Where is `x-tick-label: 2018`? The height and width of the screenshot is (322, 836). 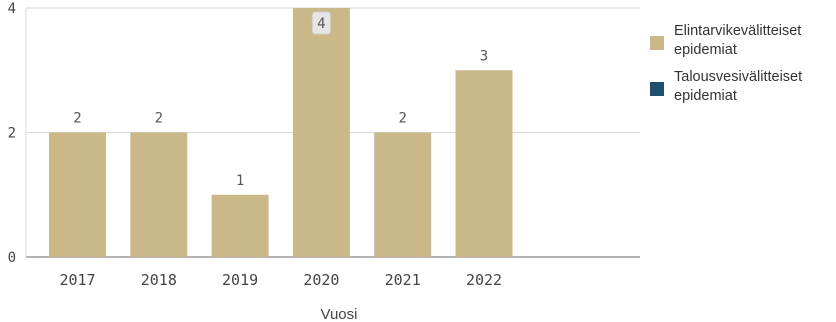
x-tick-label: 2018 is located at coordinates (159, 280).